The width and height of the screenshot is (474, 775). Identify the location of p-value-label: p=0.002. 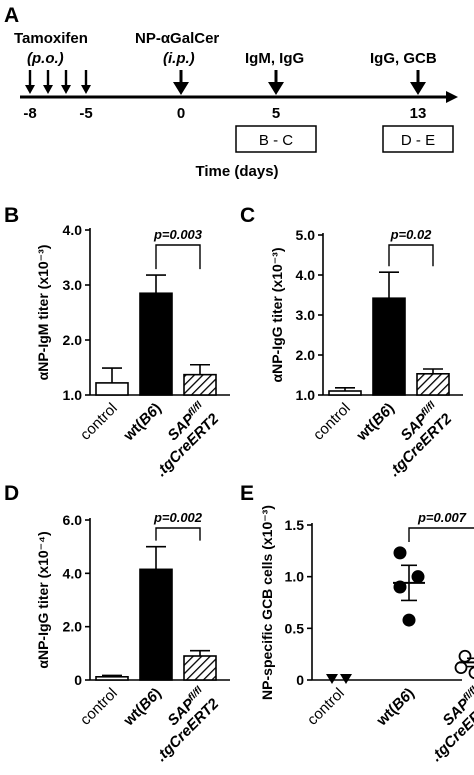
(178, 517).